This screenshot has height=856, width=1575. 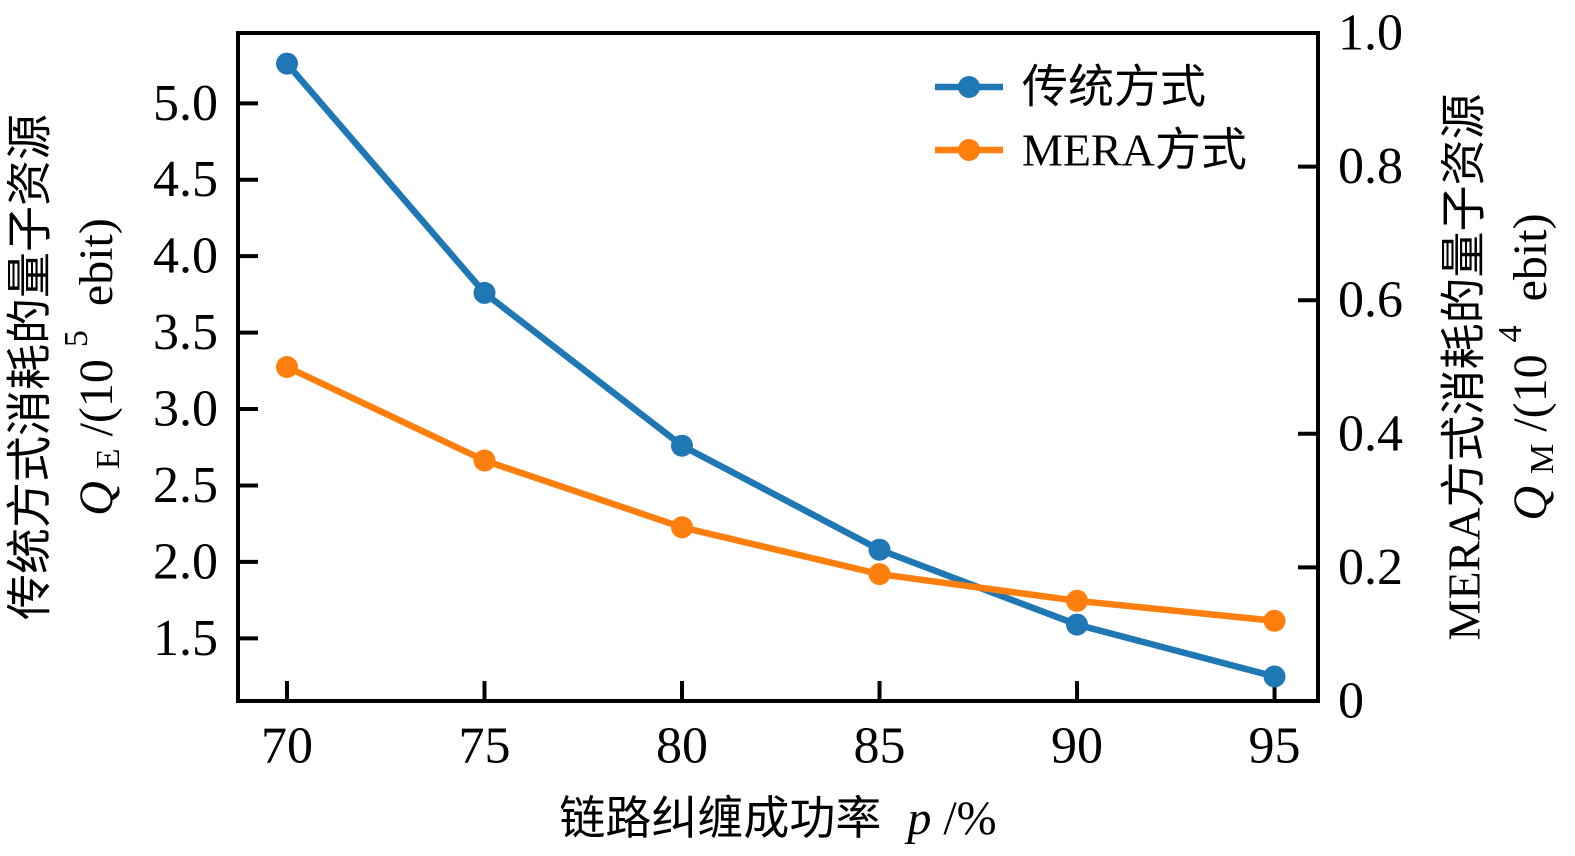 I want to click on y-right-unit-prefix: /(10, so click(x=1530, y=392).